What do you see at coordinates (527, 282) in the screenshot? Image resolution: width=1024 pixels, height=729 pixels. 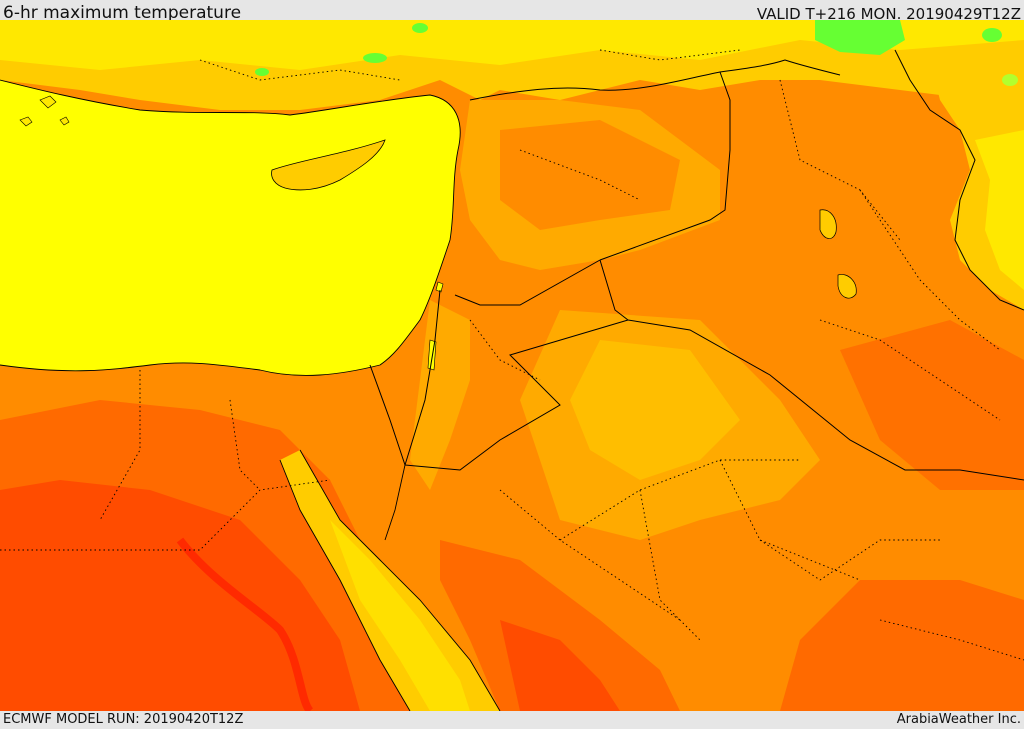 I see `syria-jordan-border` at bounding box center [527, 282].